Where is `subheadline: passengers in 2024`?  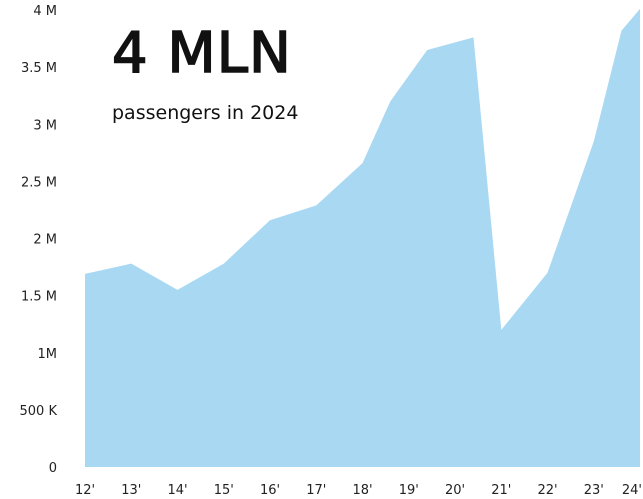 subheadline: passengers in 2024 is located at coordinates (205, 113).